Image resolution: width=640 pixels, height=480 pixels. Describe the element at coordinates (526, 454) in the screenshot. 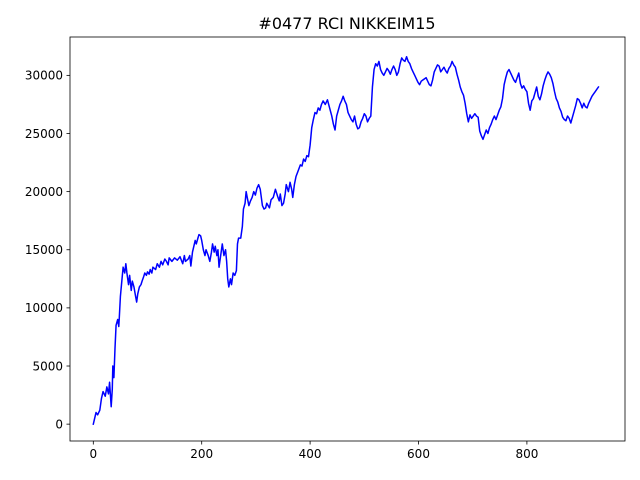

I see `x-tick-label: 800` at that location.